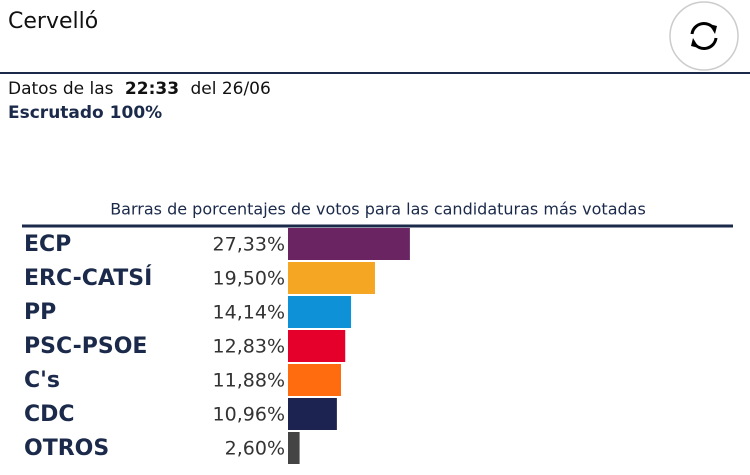 This screenshot has width=750, height=475. I want to click on refresh-circle, so click(704, 36).